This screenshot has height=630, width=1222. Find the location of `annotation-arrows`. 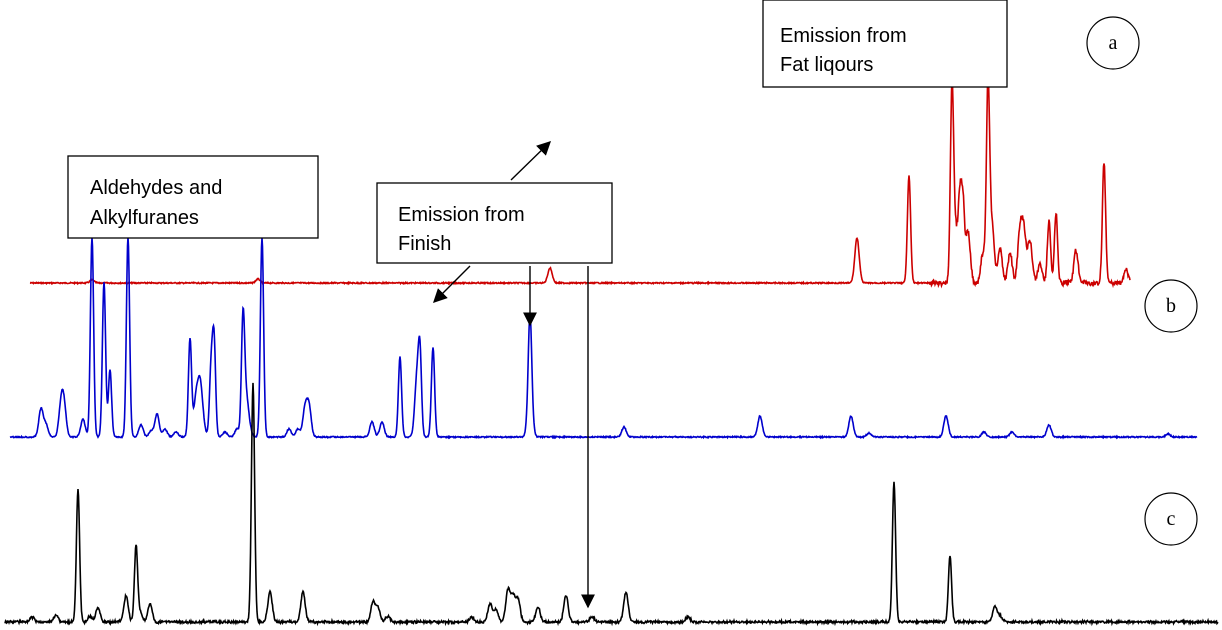

annotation-arrows is located at coordinates (514, 375).